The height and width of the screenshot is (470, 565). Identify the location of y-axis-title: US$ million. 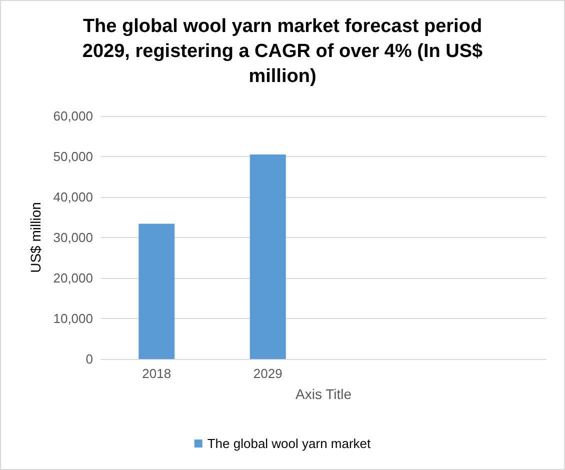
(35, 237).